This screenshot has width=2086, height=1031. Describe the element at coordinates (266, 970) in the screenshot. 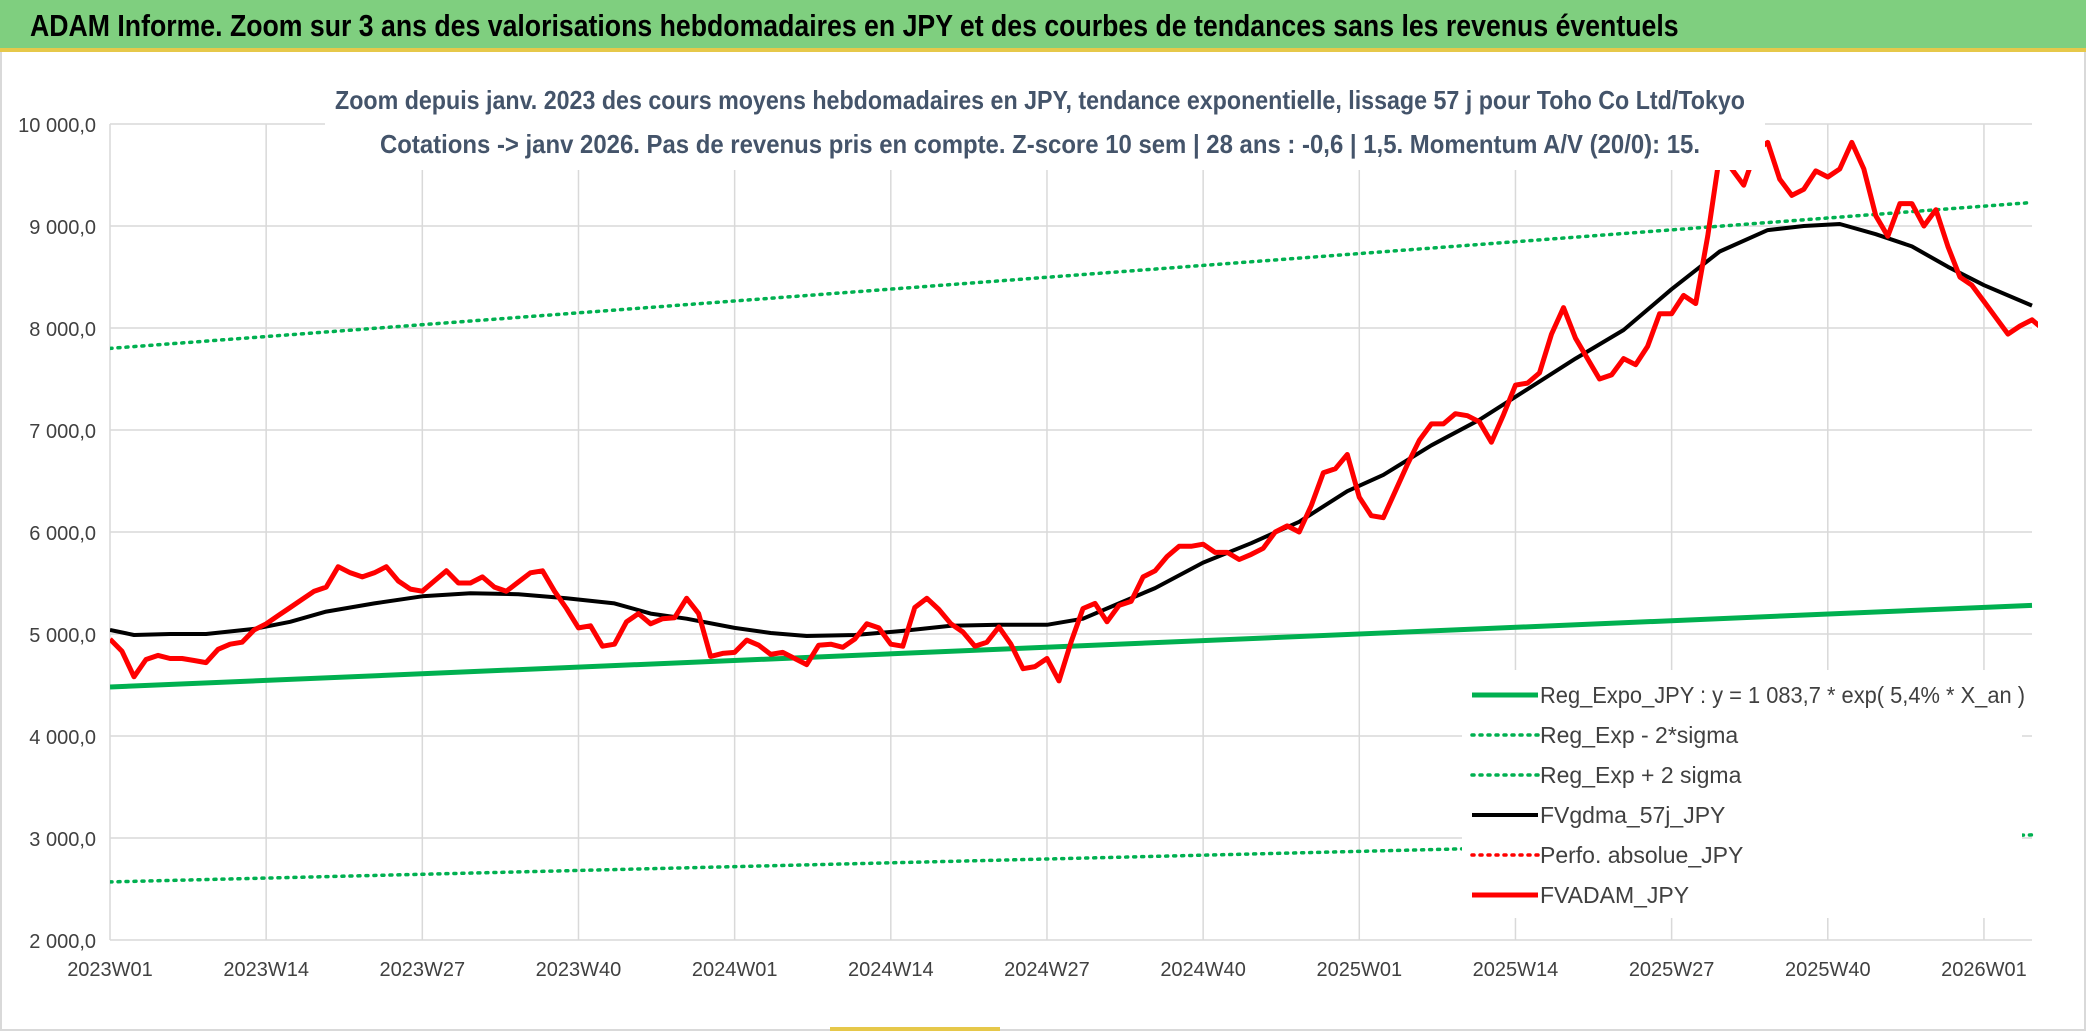

I see `x-tick-label: 2023W14` at that location.